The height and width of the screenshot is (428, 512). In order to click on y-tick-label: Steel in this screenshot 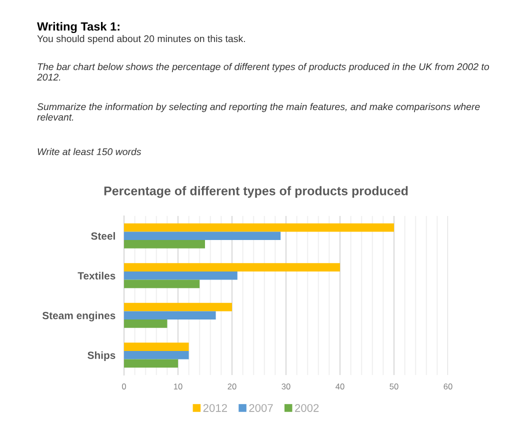, I will do `click(103, 236)`.